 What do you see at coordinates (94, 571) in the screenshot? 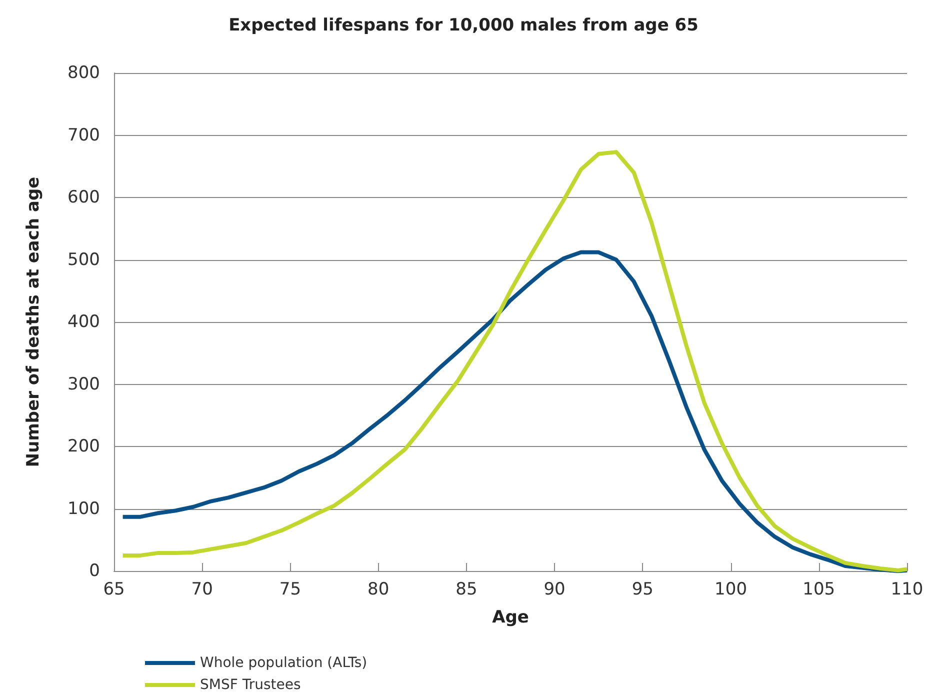
I see `y-tick-label: 0` at bounding box center [94, 571].